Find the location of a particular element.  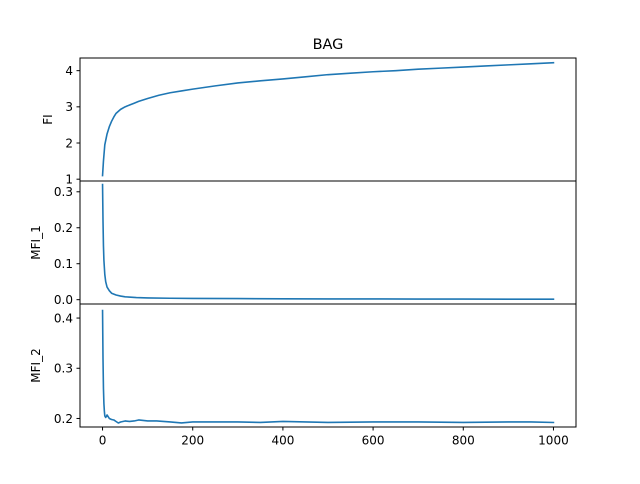

y-axis-label-mfi-1: MFI_1 is located at coordinates (36, 242).